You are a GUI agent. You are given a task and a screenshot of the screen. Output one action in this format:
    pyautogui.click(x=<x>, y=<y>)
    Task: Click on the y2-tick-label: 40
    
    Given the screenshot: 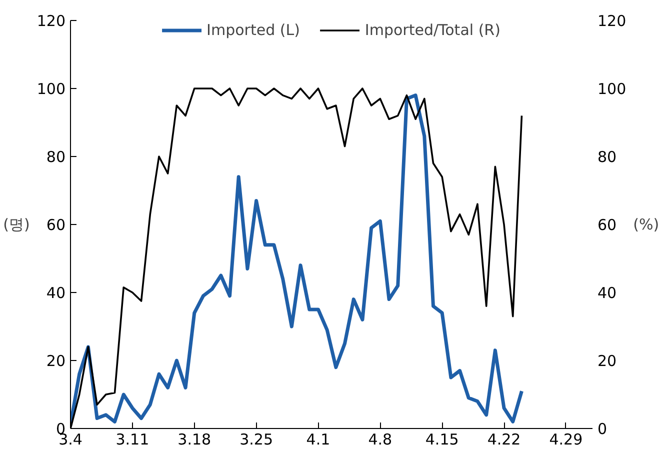 What is the action you would take?
    pyautogui.click(x=607, y=293)
    